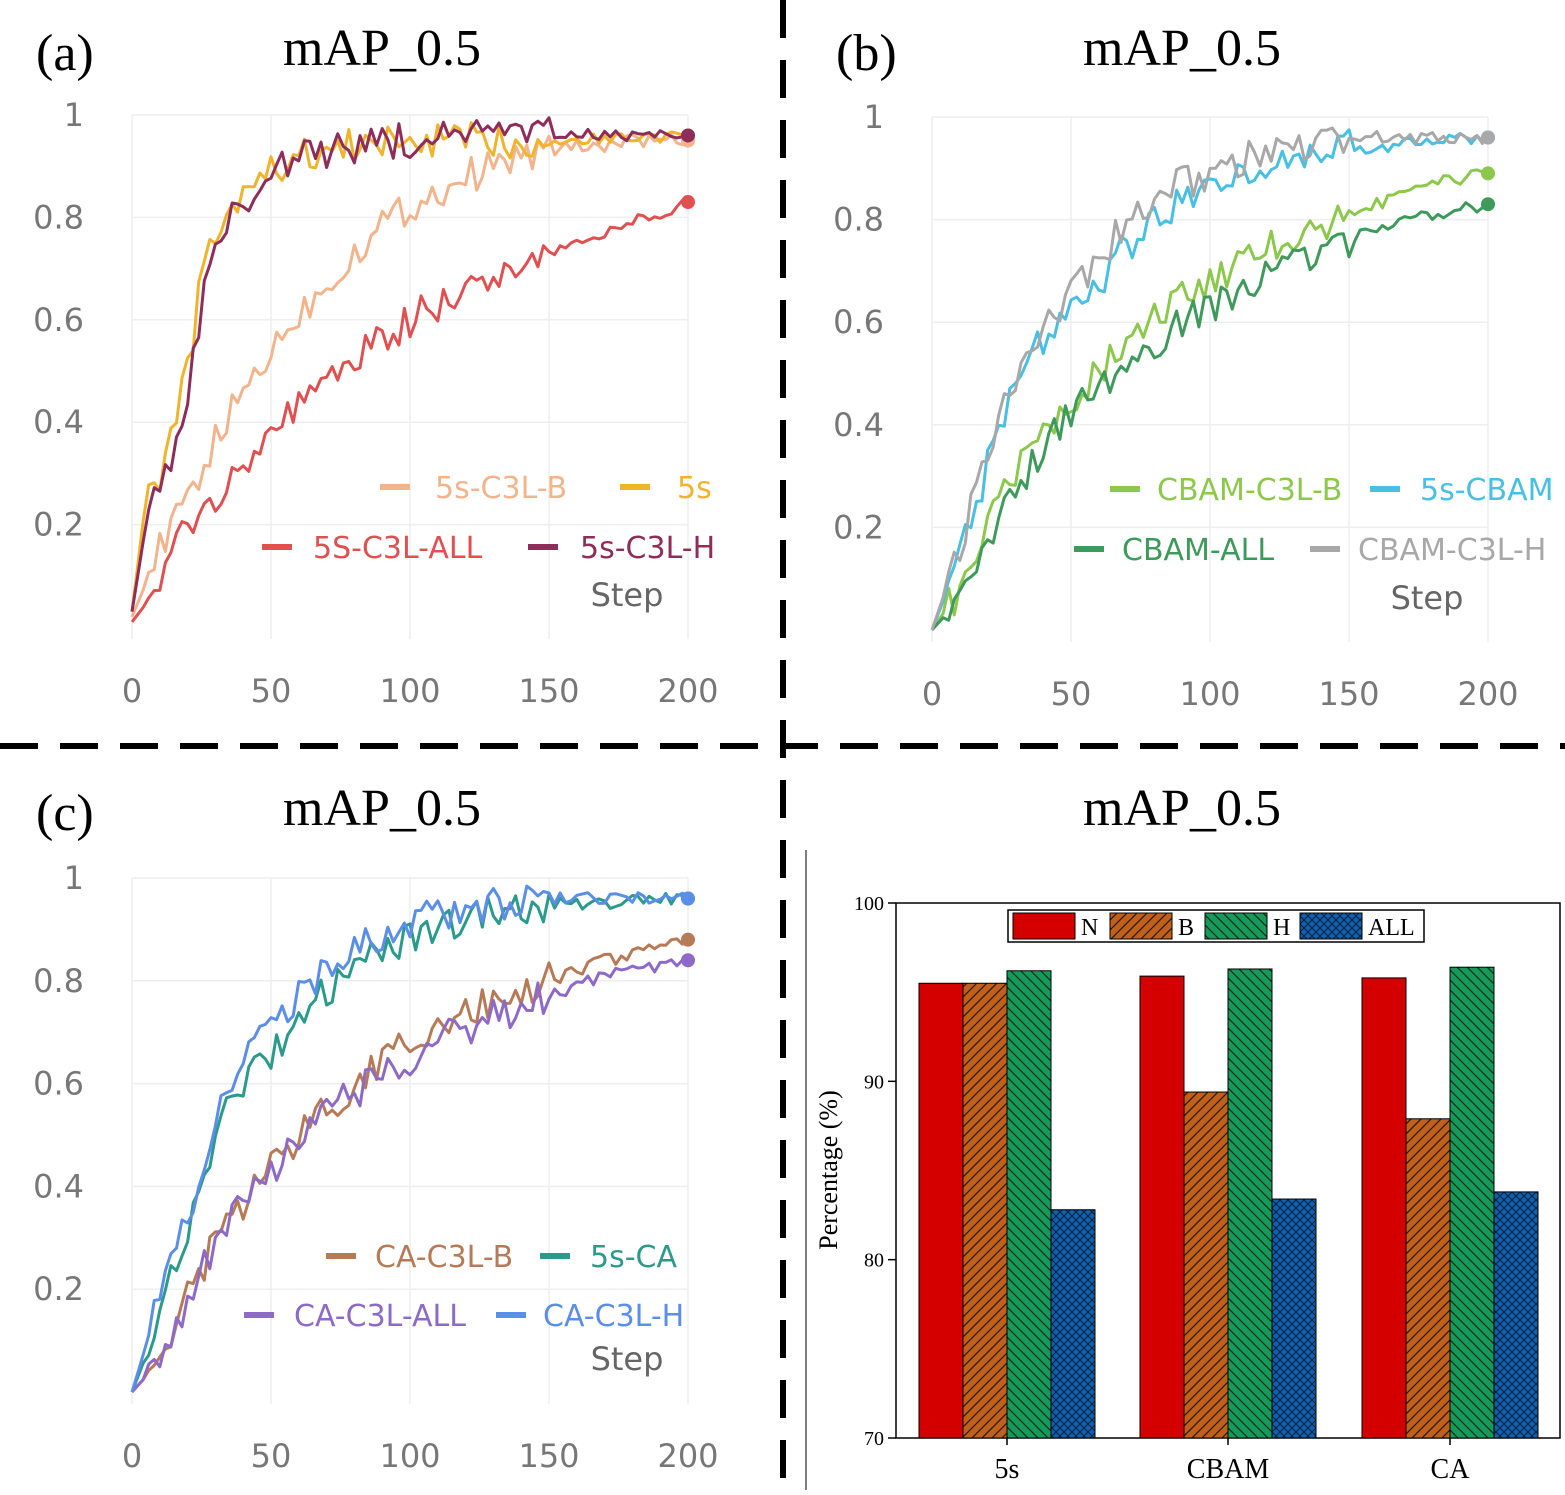 The image size is (1565, 1495). What do you see at coordinates (382, 808) in the screenshot?
I see `panel-c-title: mAP_0.5` at bounding box center [382, 808].